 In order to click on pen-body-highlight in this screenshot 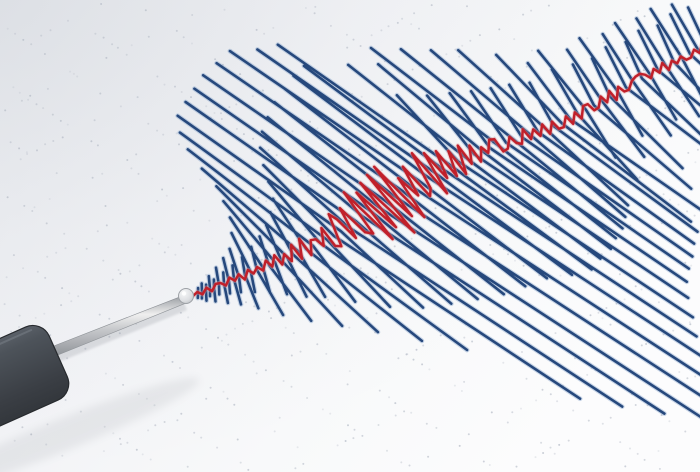, I will do `click(16, 367)`.